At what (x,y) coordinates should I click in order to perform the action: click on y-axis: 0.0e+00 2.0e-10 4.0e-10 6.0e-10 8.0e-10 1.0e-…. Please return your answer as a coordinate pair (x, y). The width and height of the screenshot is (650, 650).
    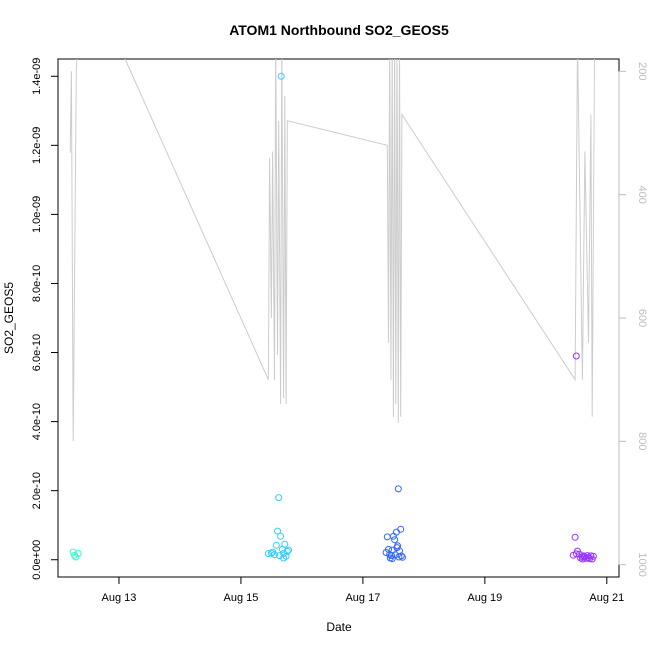
    Looking at the image, I should click on (44, 319).